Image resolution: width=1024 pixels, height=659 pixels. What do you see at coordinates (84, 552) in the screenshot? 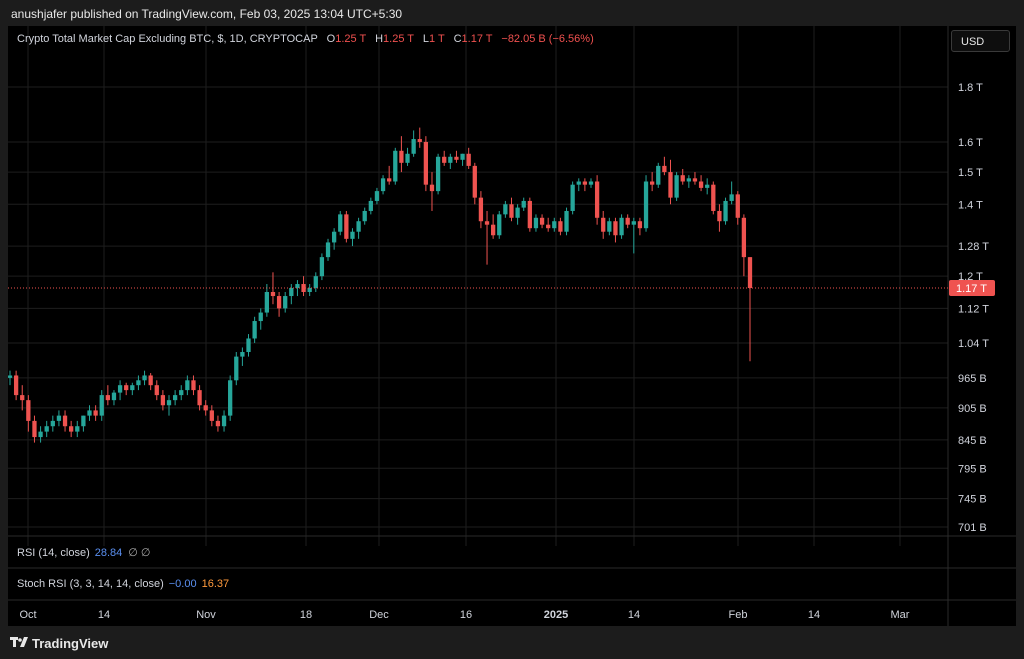
I see `rsi-legend: RSI (14, close) 28.84 ∅ ∅` at bounding box center [84, 552].